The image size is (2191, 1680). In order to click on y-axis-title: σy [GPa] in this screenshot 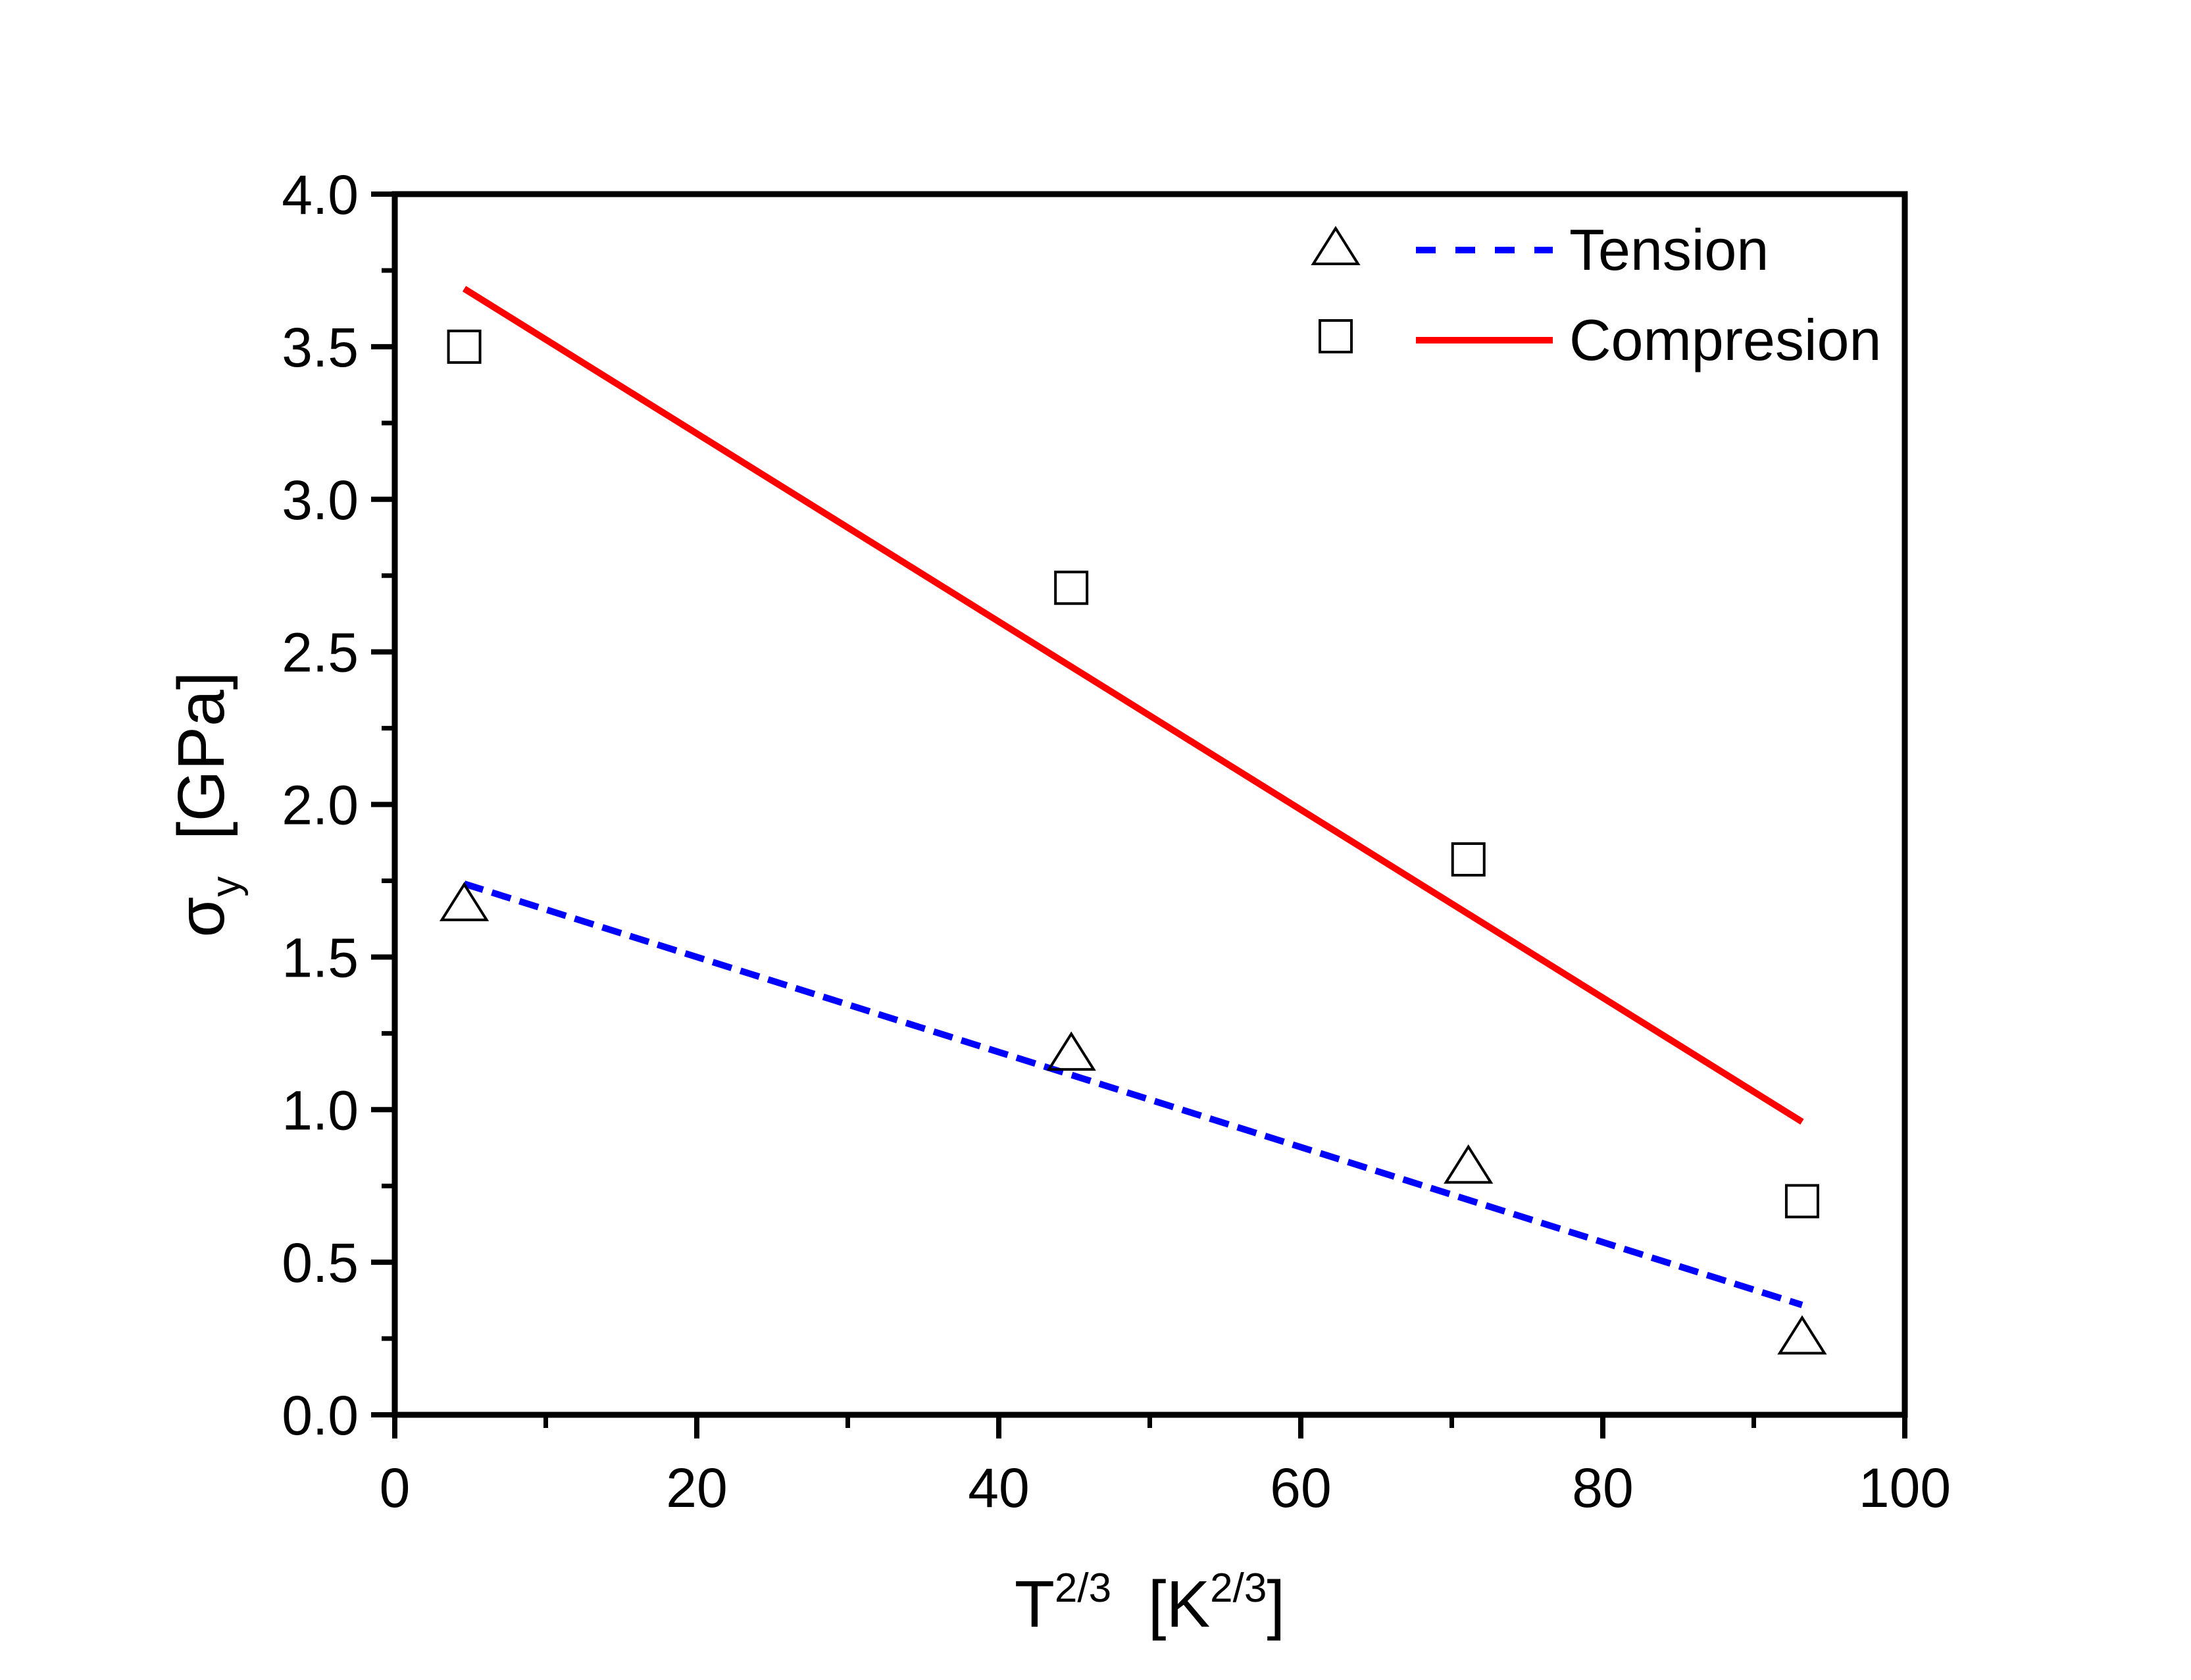, I will do `click(206, 805)`.